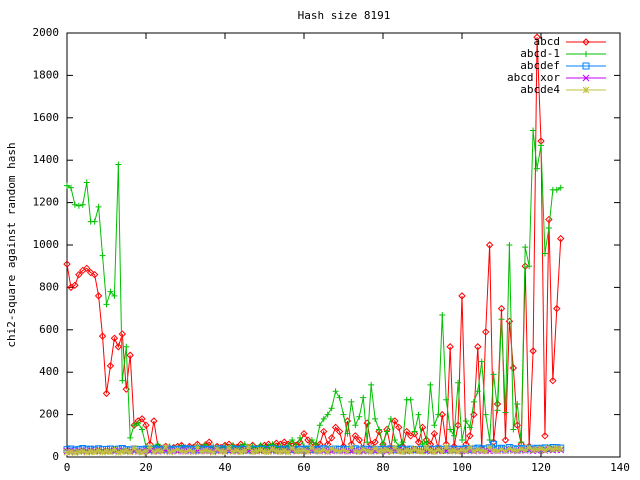  Describe the element at coordinates (46, 159) in the screenshot. I see `y-tick-label: 1400` at that location.